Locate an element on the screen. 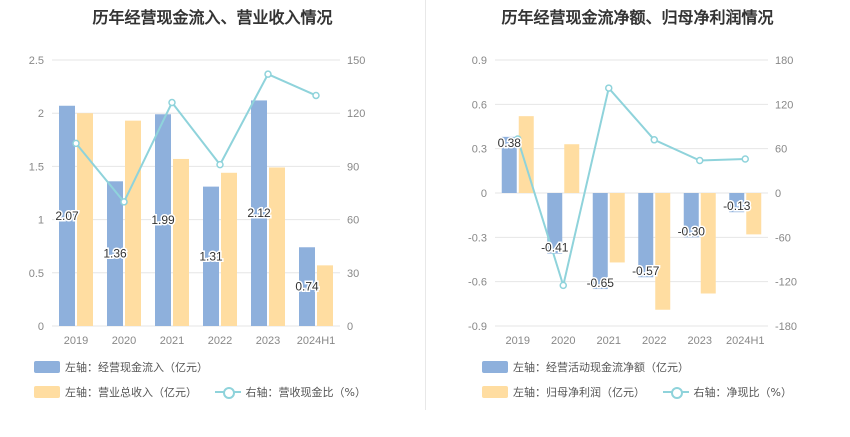  y-left-tick-label: -0.6 is located at coordinates (477, 283).